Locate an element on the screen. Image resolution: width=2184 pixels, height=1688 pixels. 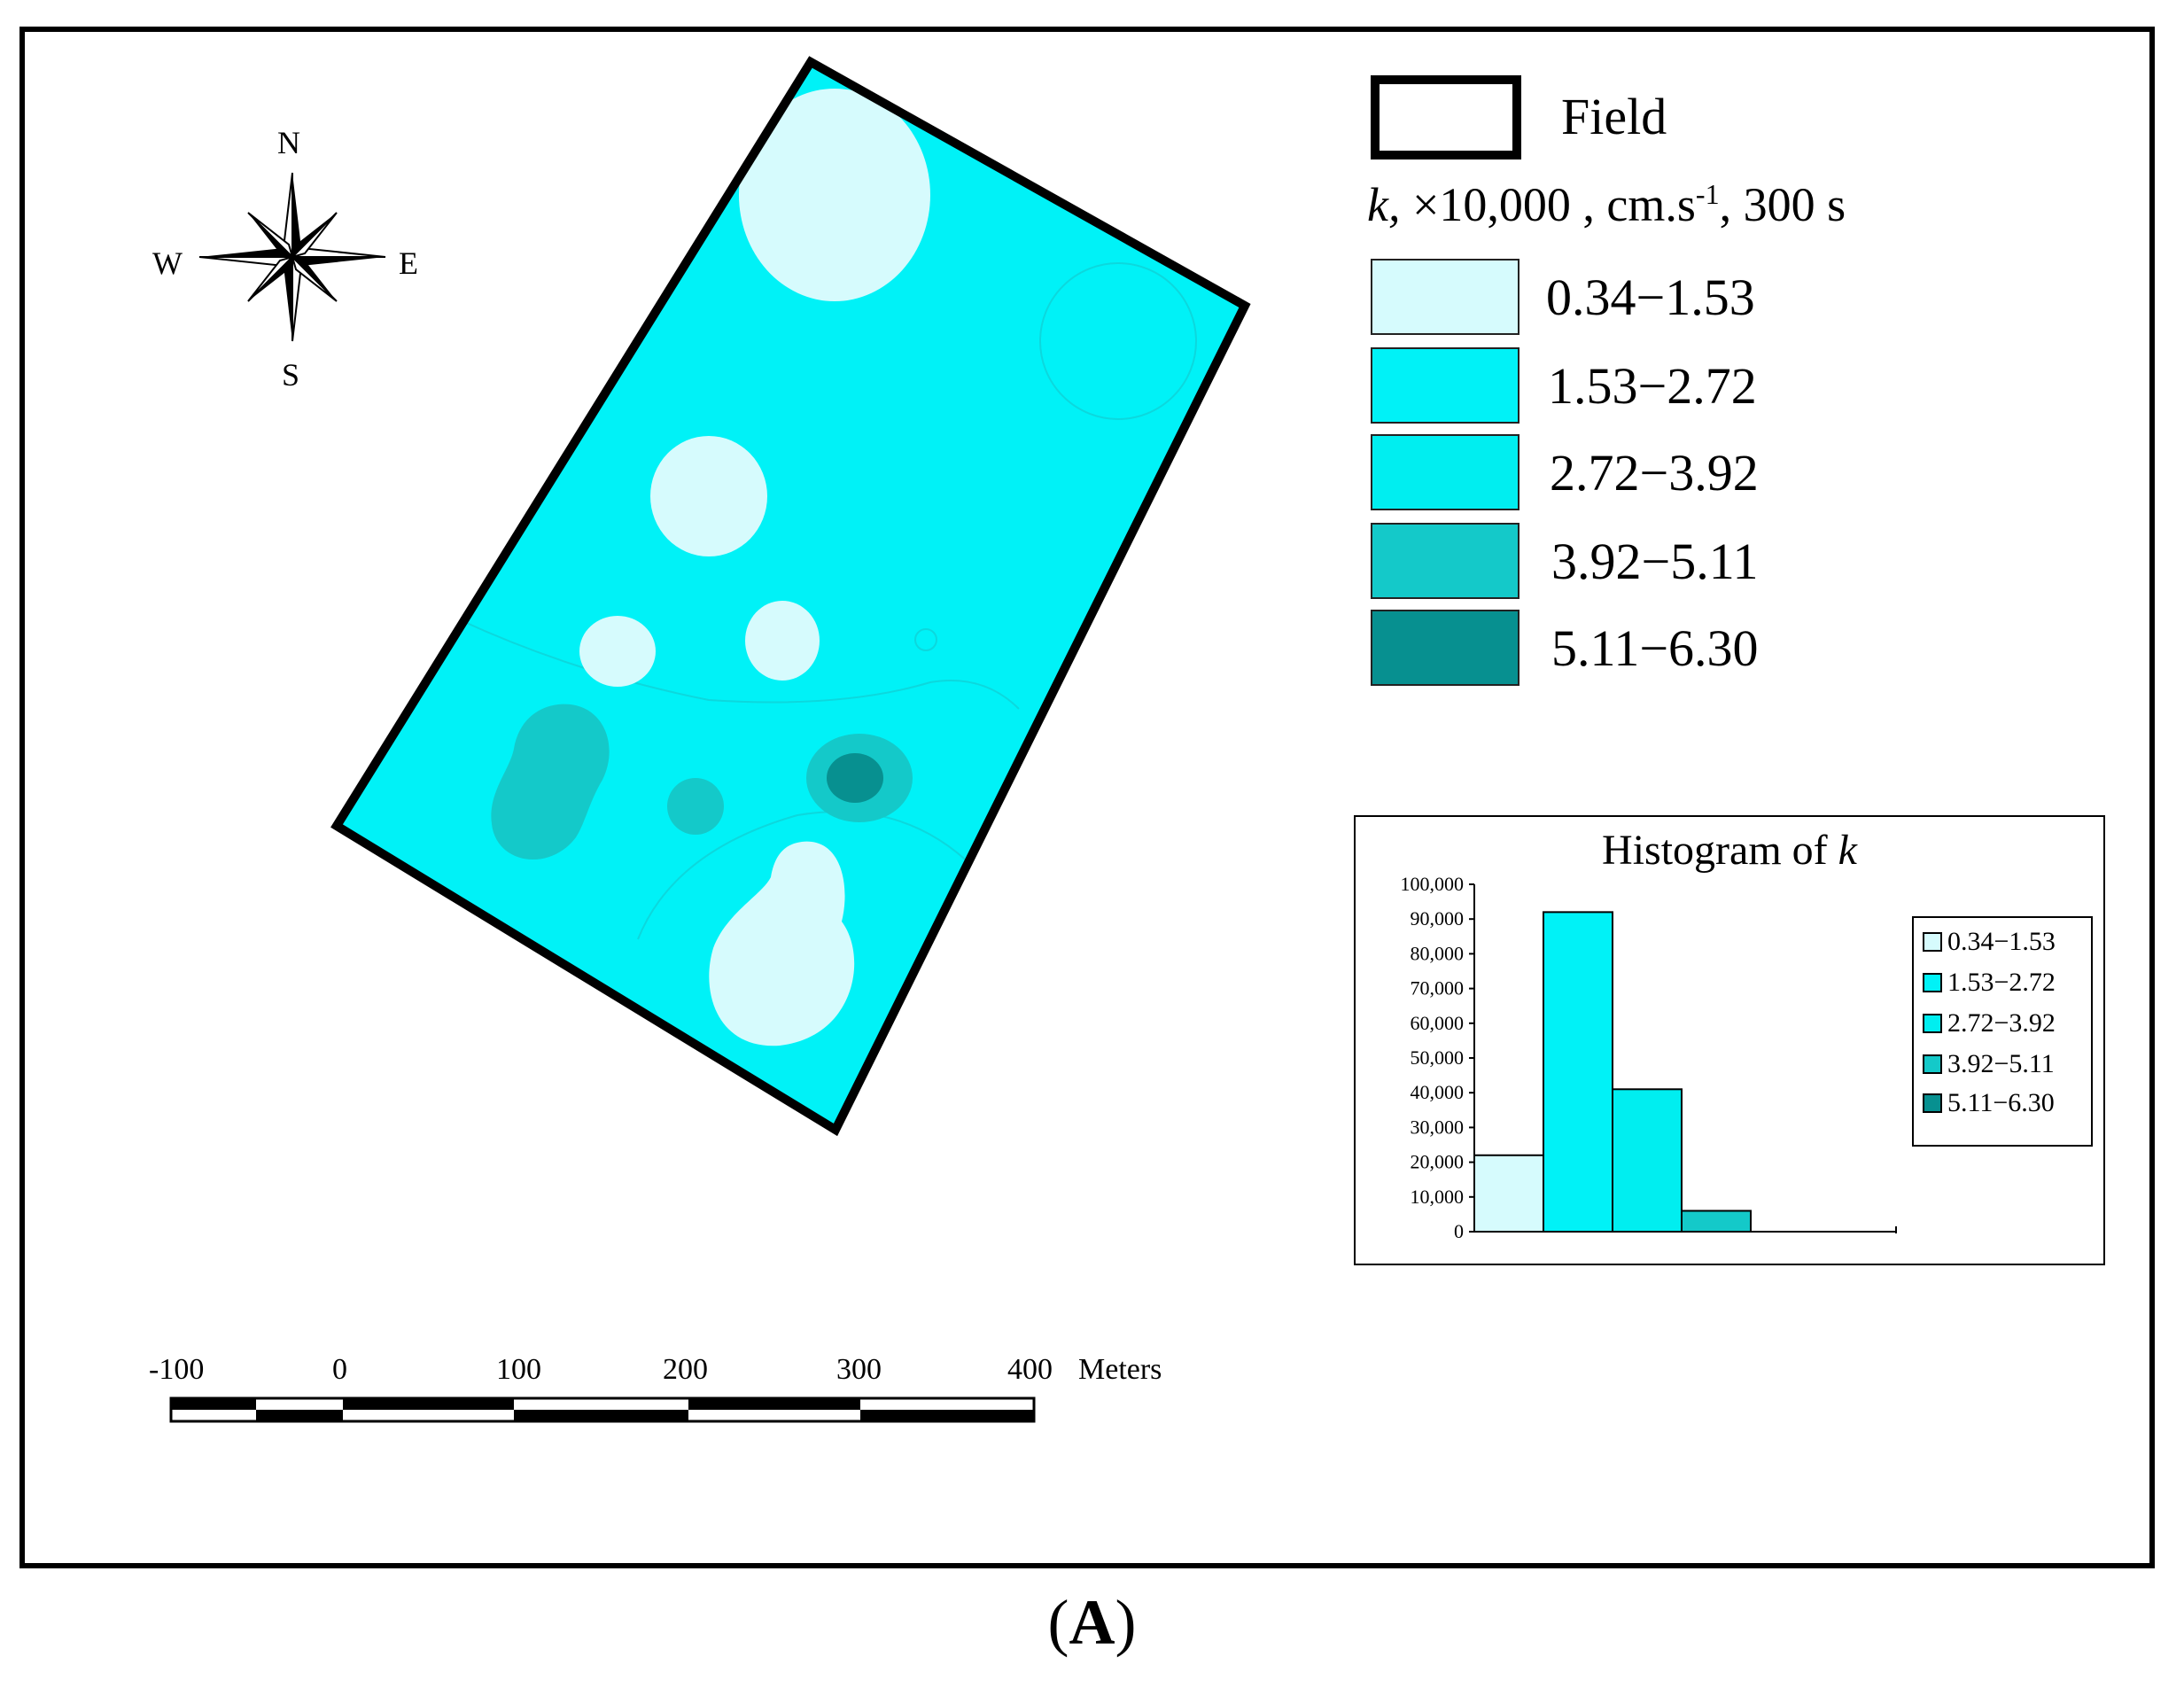
histogram-y-tick-label: 80,000 is located at coordinates (1438, 953).